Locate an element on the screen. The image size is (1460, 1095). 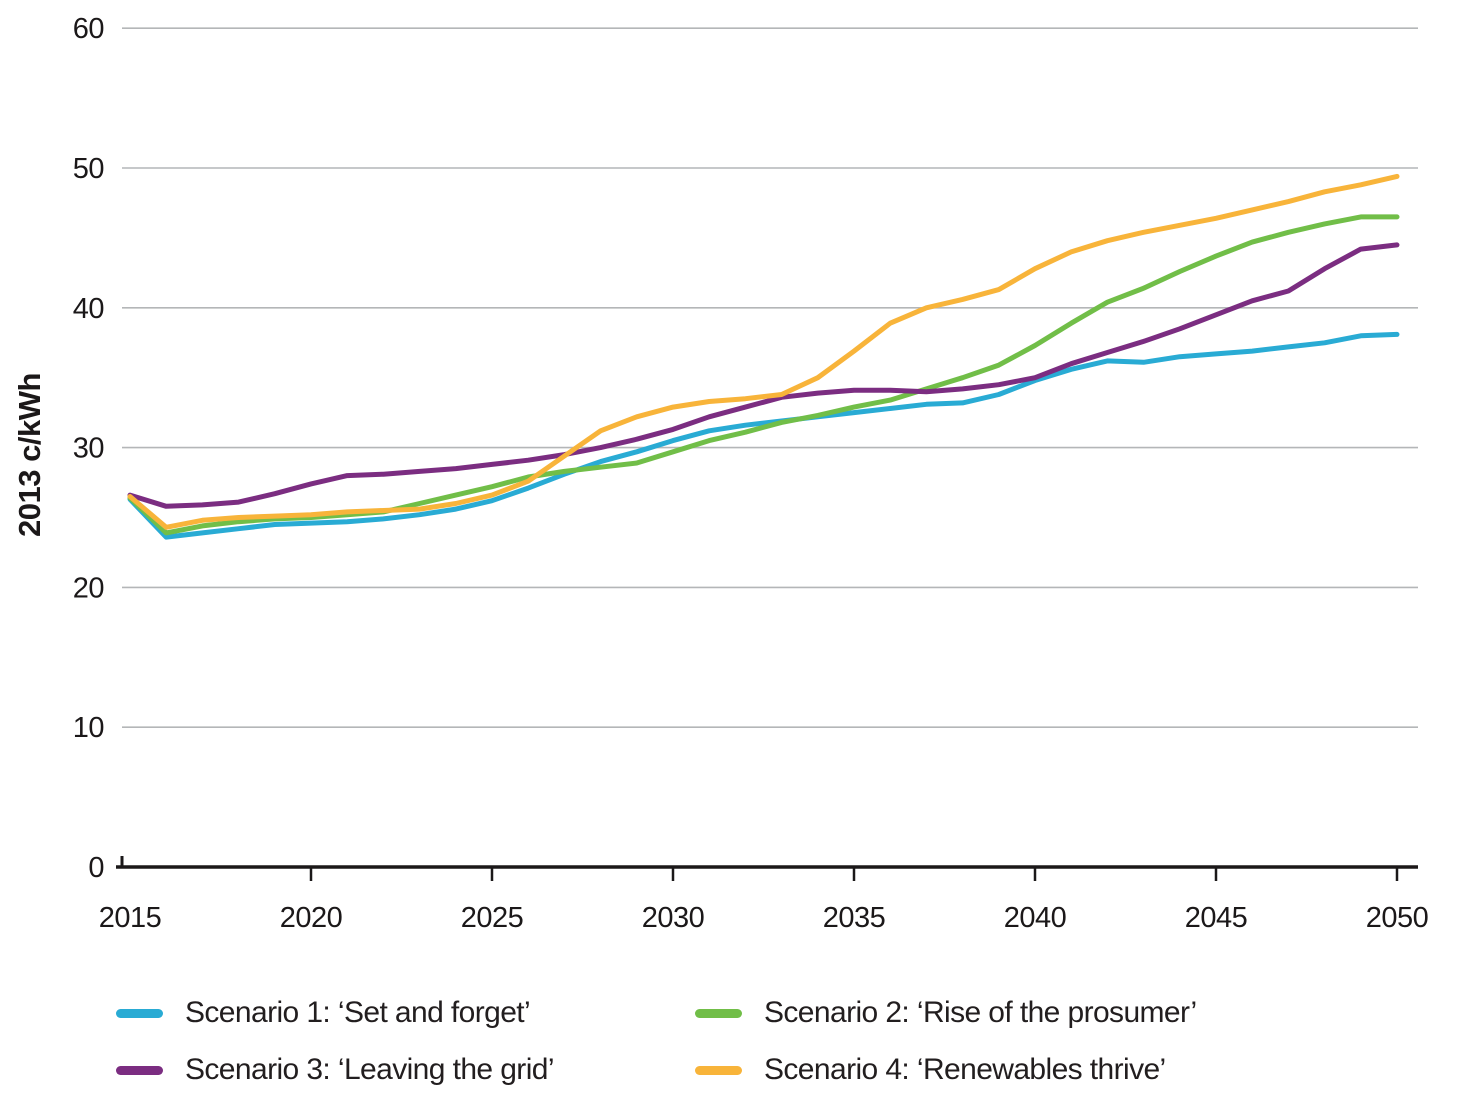
x-tick-label: 2035 is located at coordinates (854, 918).